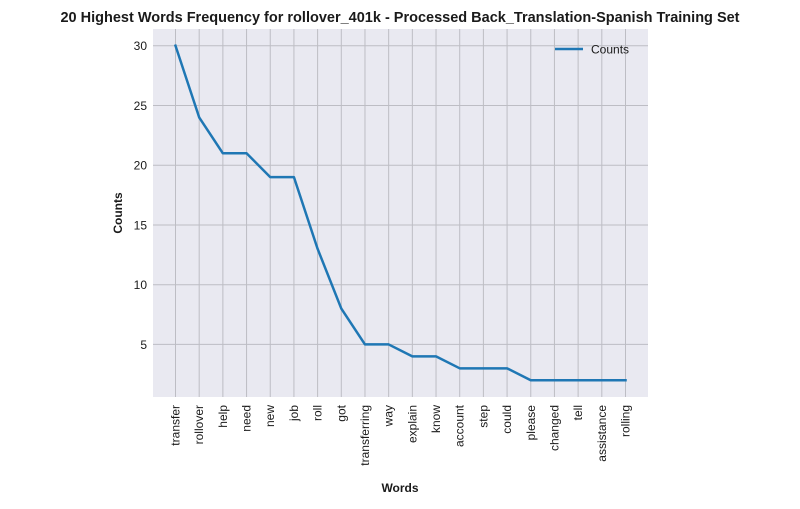 This screenshot has width=800, height=509. I want to click on x-tick-label: transfer, so click(176, 425).